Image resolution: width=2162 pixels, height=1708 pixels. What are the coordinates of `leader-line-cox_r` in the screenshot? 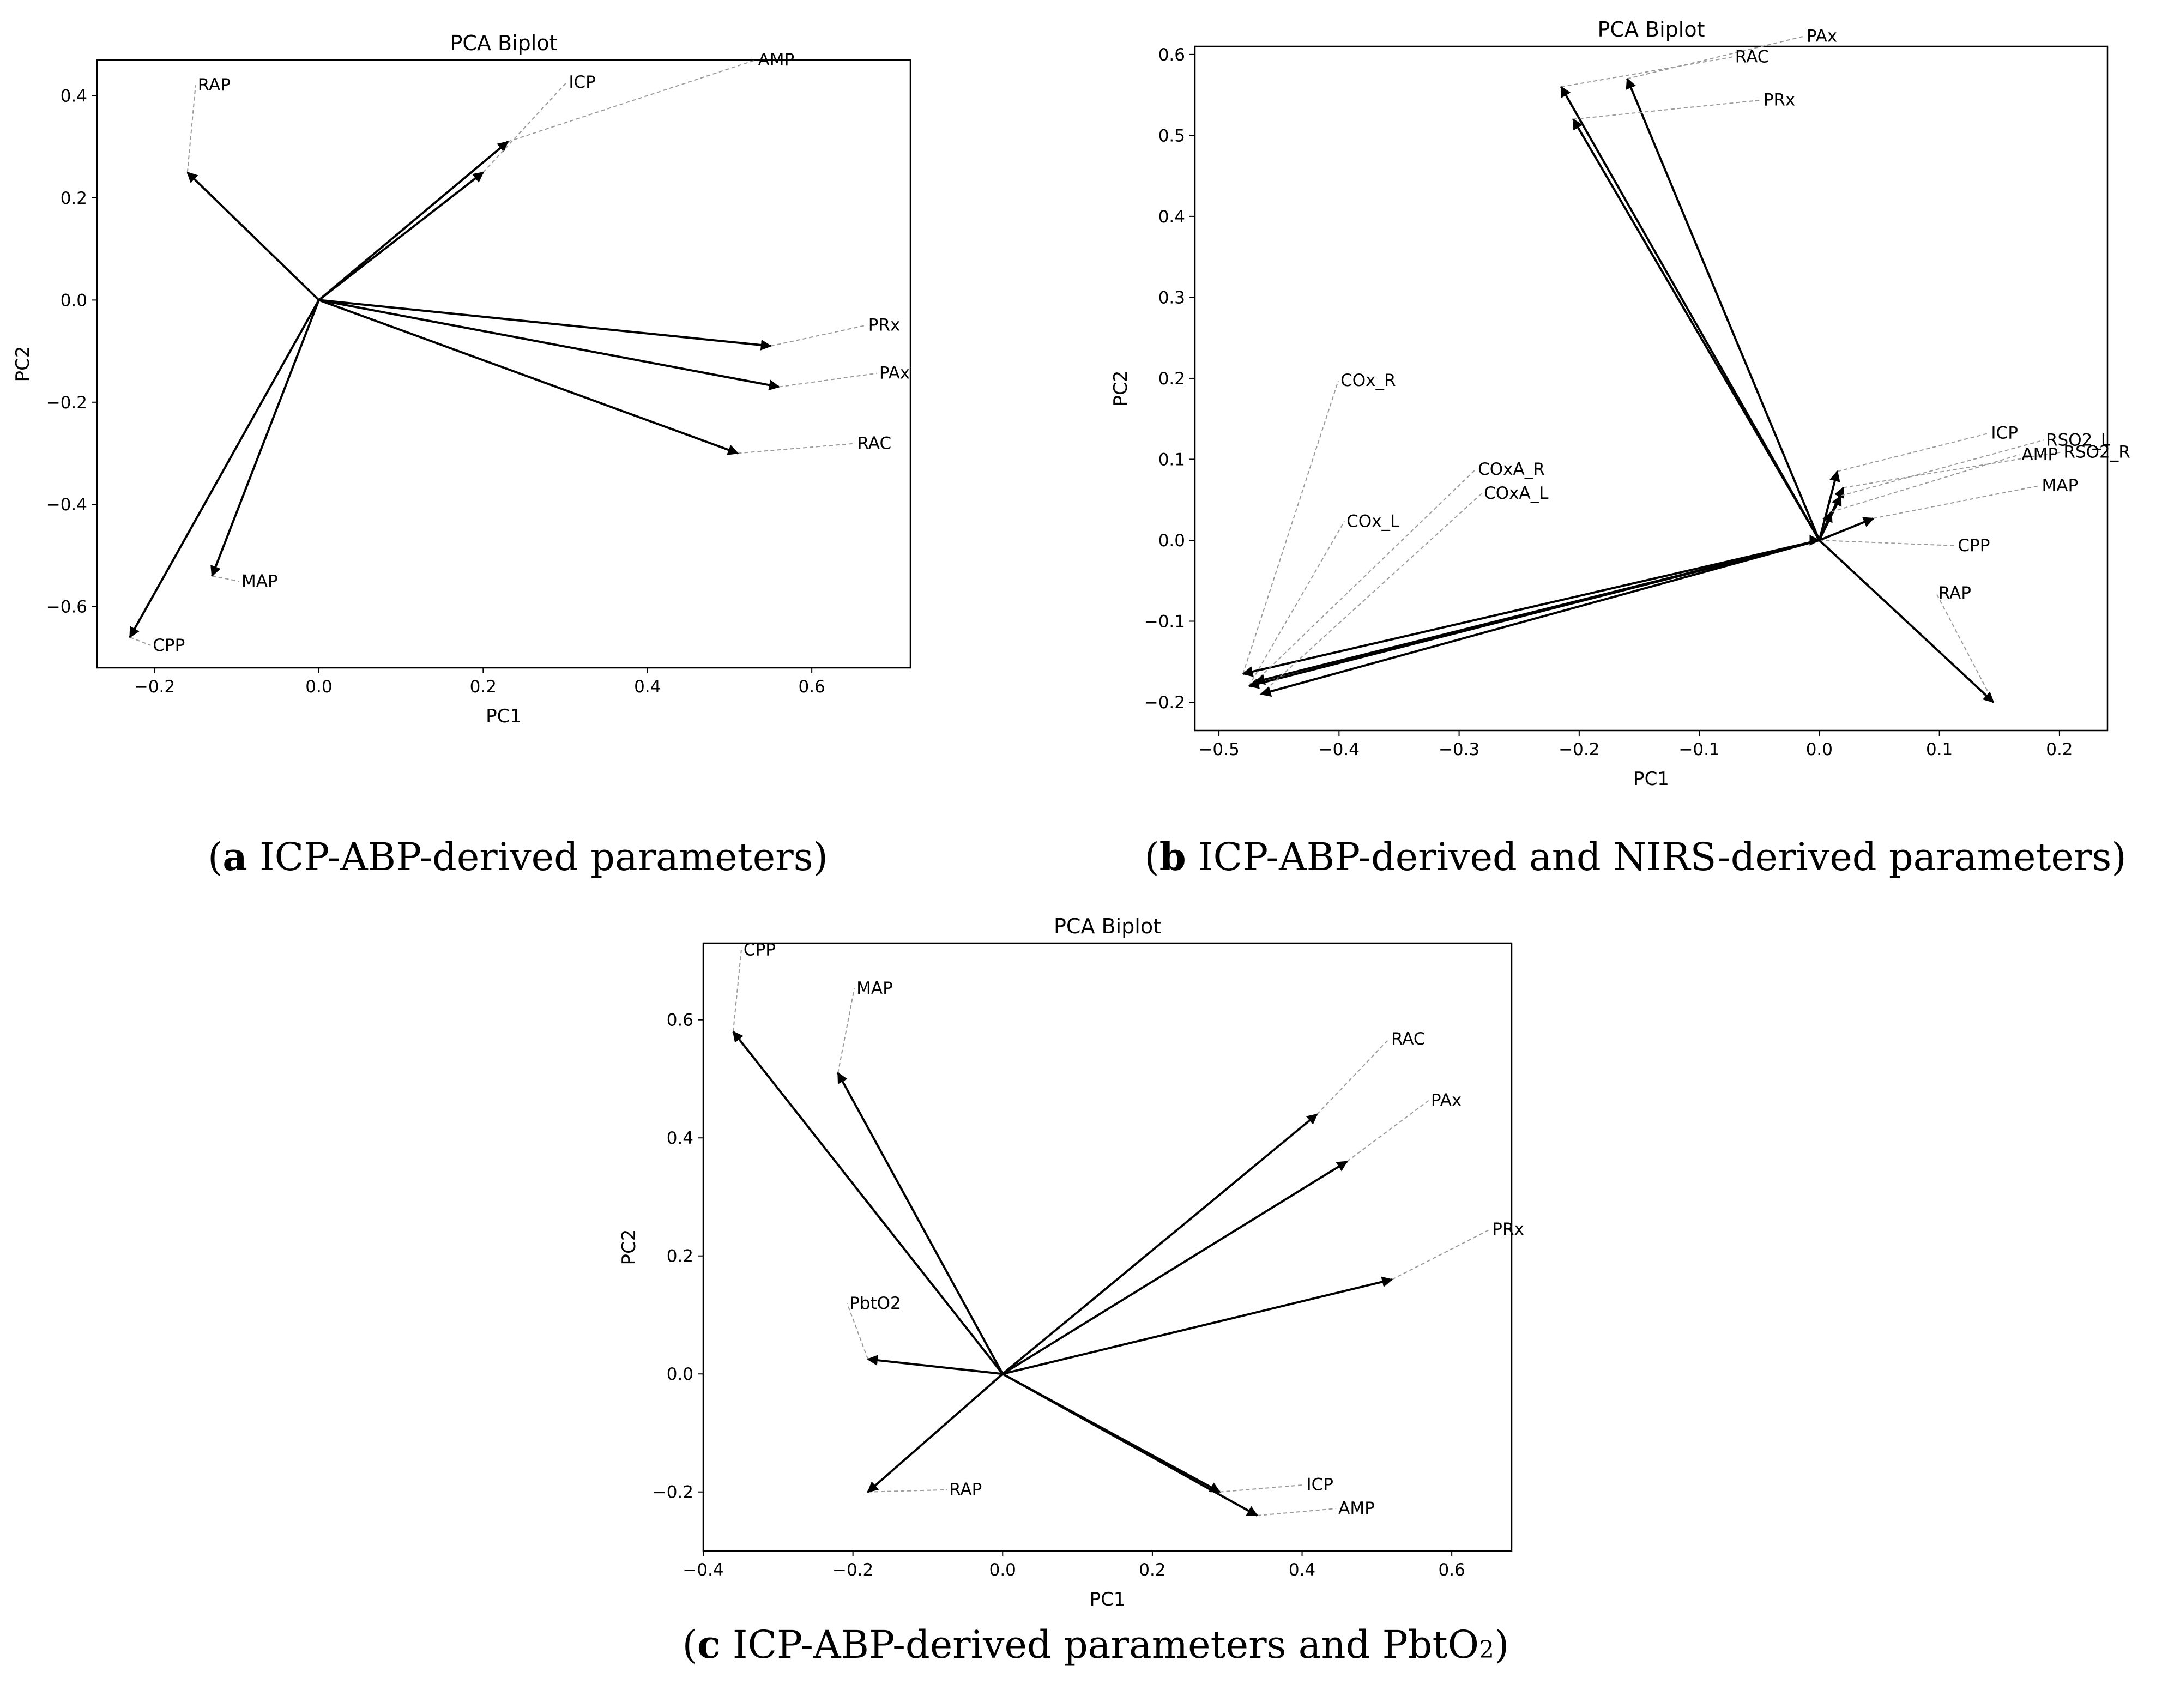 It's located at (1290, 527).